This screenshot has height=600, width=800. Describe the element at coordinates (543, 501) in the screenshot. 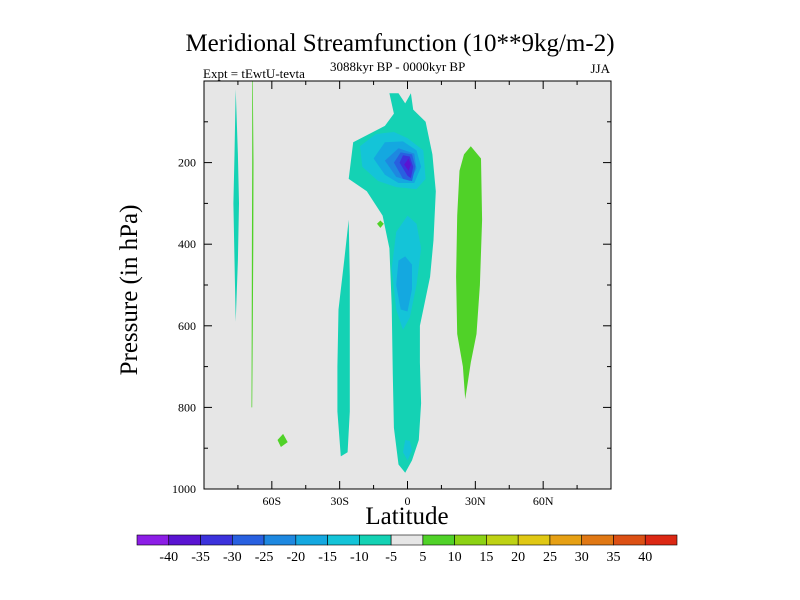

I see `x-tick-label: 60N` at that location.